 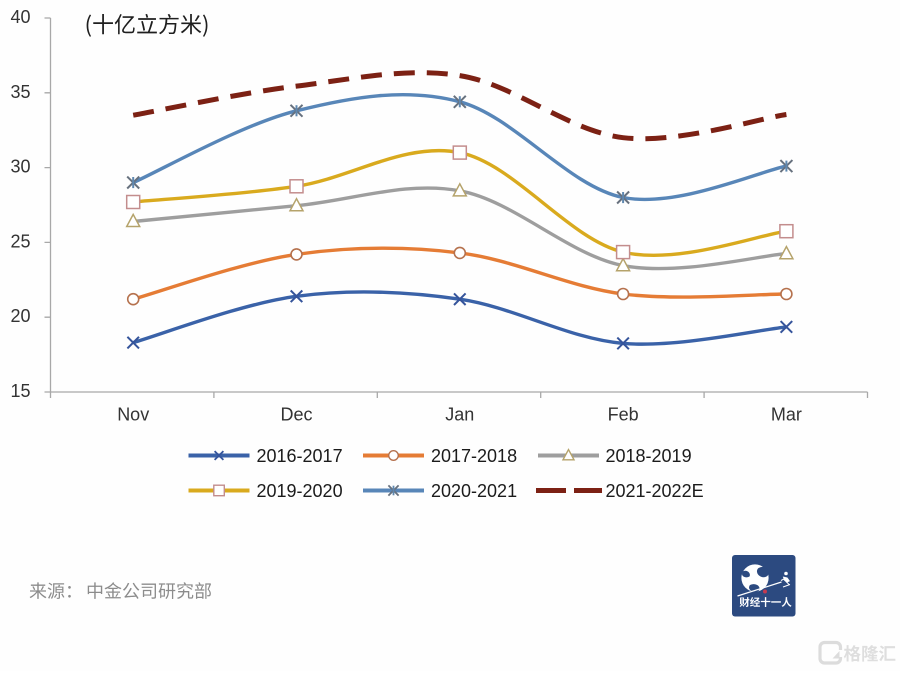 I want to click on svg-text: Jan, so click(x=459, y=414).